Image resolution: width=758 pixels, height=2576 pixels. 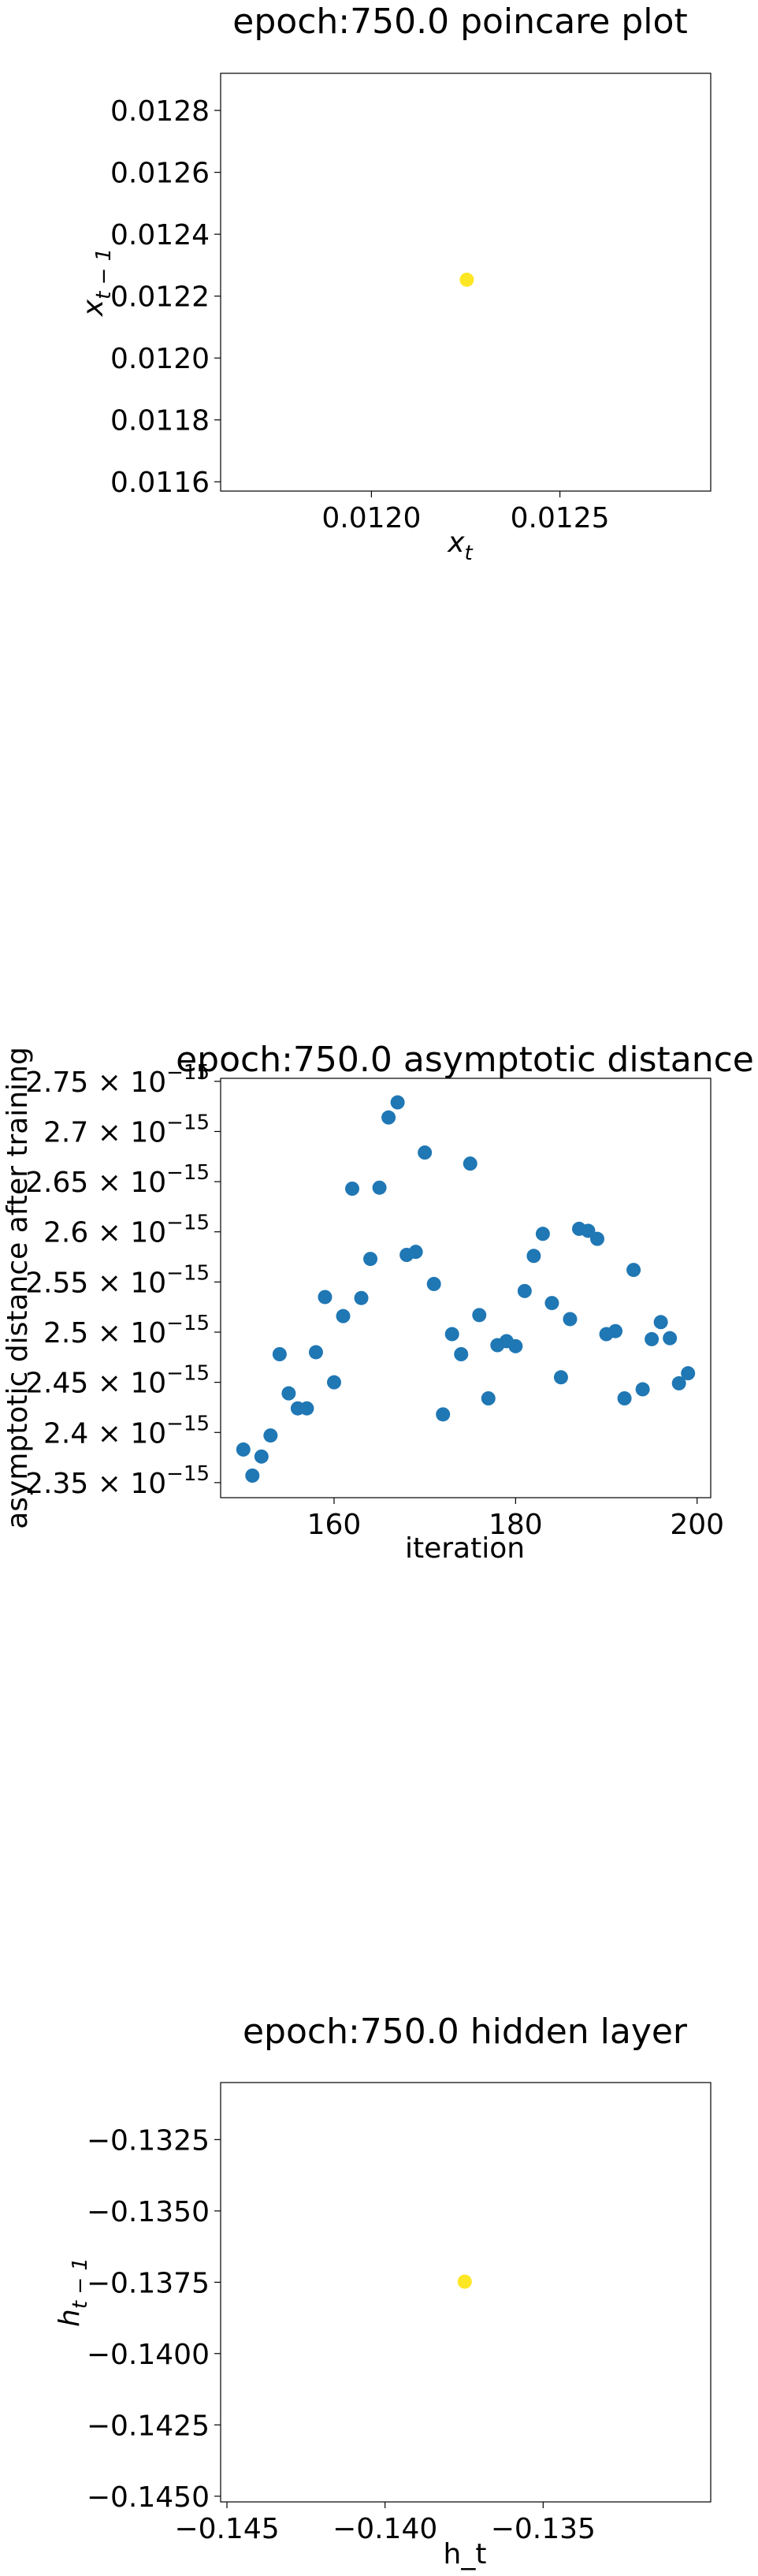 What do you see at coordinates (466, 1288) in the screenshot?
I see `asymptotic-distance-plot-area` at bounding box center [466, 1288].